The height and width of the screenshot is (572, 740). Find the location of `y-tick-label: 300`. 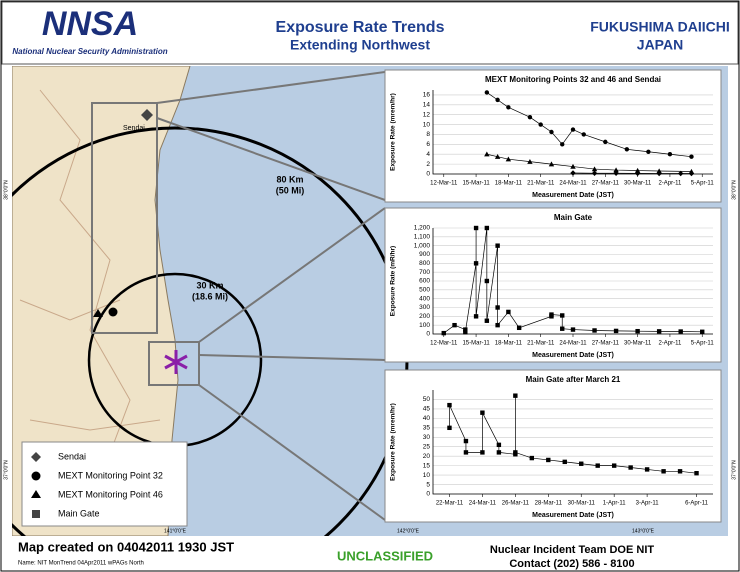

y-tick-label: 300 is located at coordinates (424, 307).